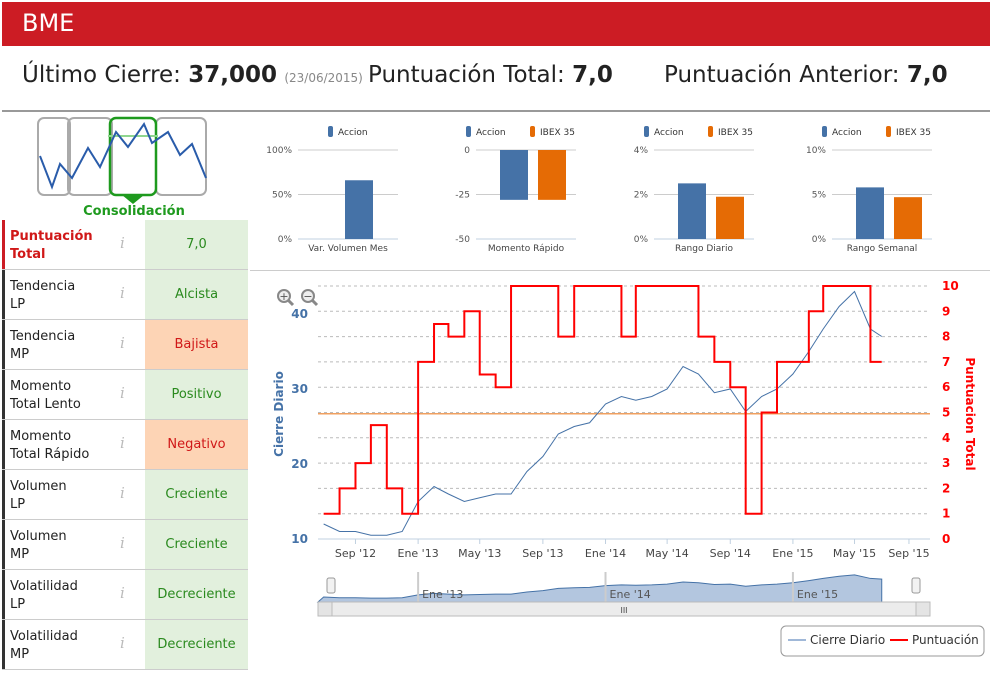 The image size is (992, 674). I want to click on legend-box, so click(882, 641).